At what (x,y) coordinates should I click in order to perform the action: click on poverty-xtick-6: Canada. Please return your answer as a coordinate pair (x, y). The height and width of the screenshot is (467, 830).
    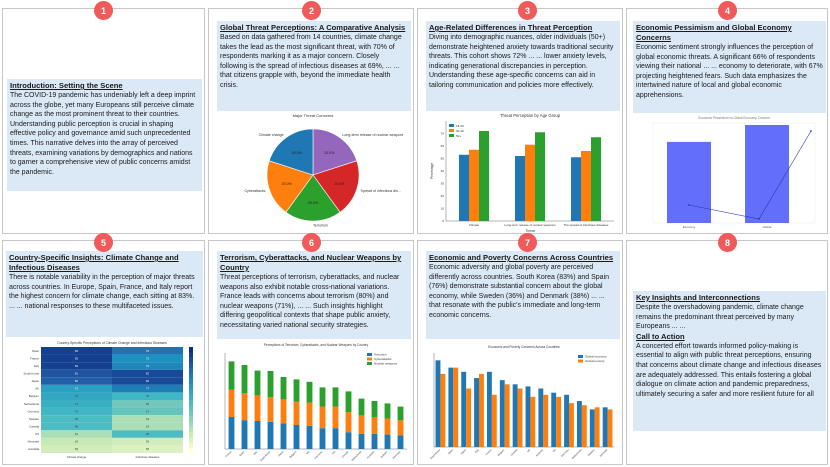
    Looking at the image, I should click on (514, 452).